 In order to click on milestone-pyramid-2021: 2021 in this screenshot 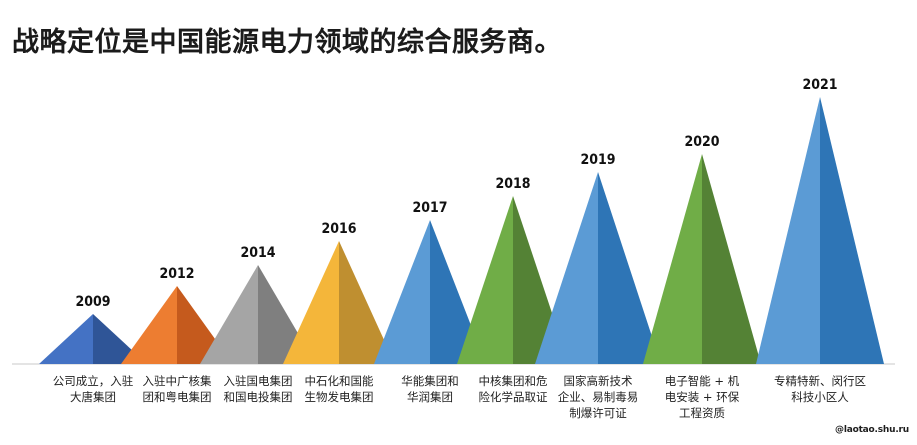, I will do `click(820, 220)`.